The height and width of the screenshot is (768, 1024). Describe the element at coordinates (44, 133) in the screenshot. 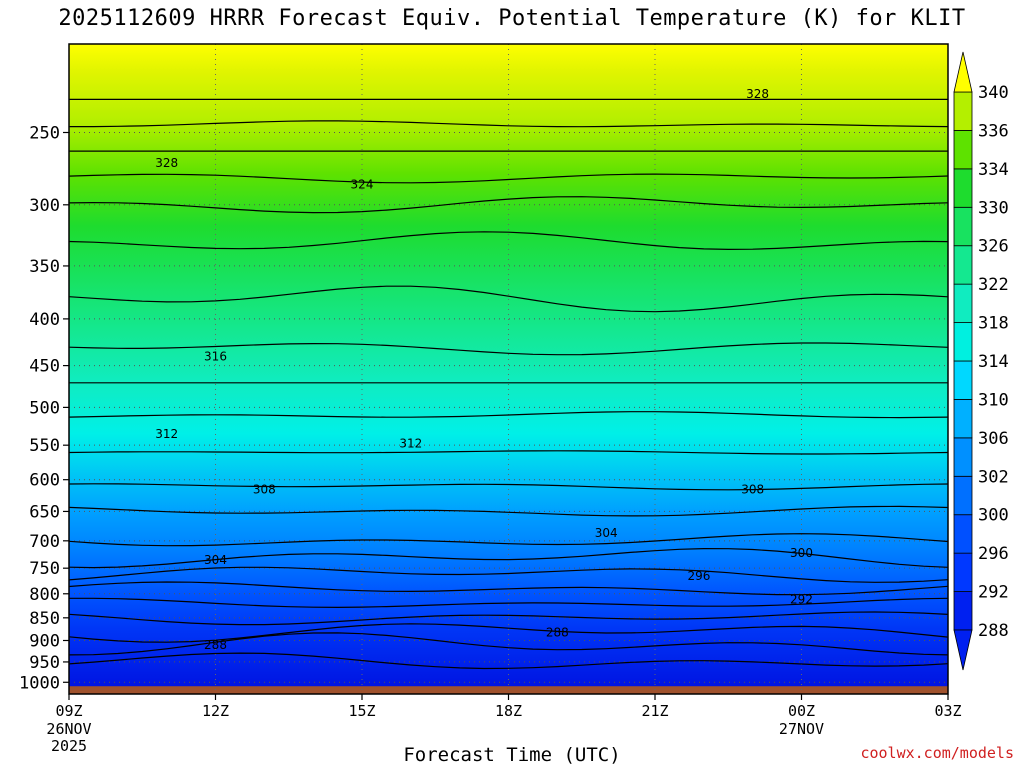

I see `y-tick-label: 250` at that location.